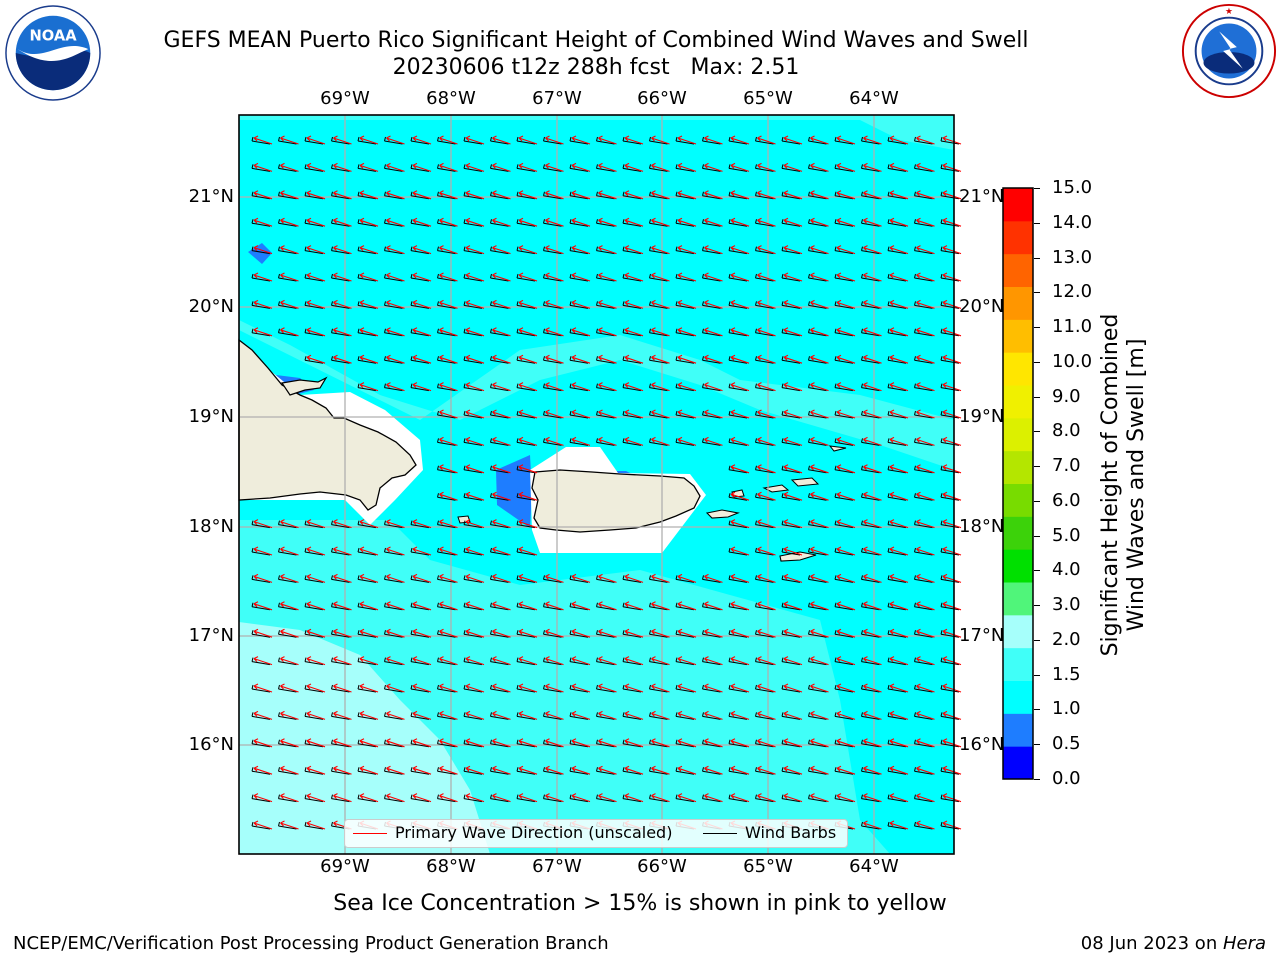 The image size is (1280, 960). Describe the element at coordinates (1018, 336) in the screenshot. I see `colorbar-segment` at that location.